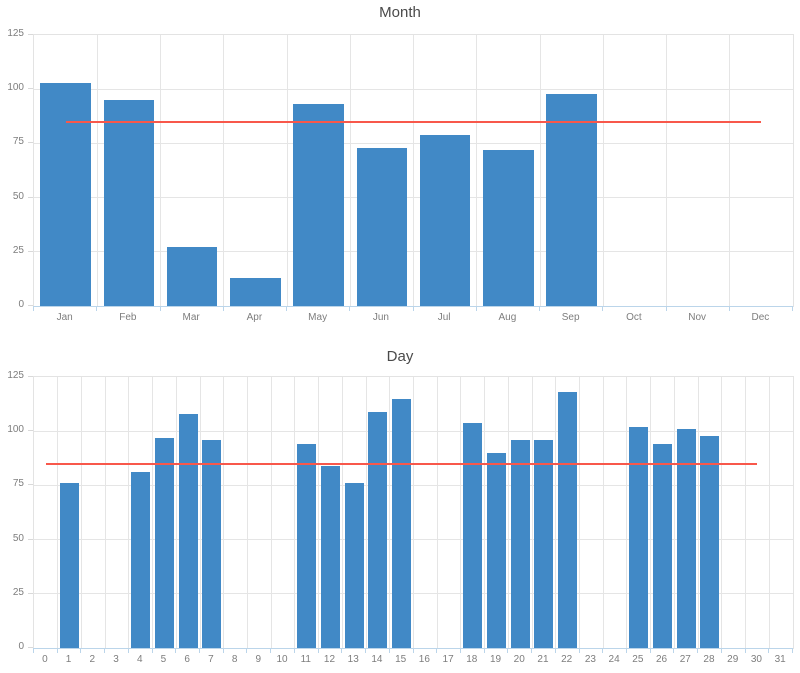  I want to click on x-tick-label-11: 11, so click(305, 659).